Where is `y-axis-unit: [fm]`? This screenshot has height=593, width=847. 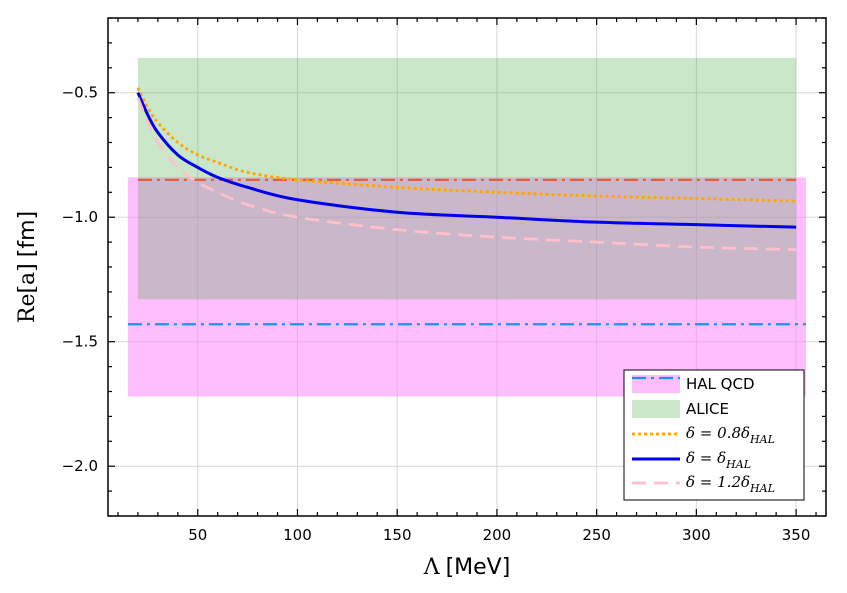
y-axis-unit: [fm] is located at coordinates (27, 234).